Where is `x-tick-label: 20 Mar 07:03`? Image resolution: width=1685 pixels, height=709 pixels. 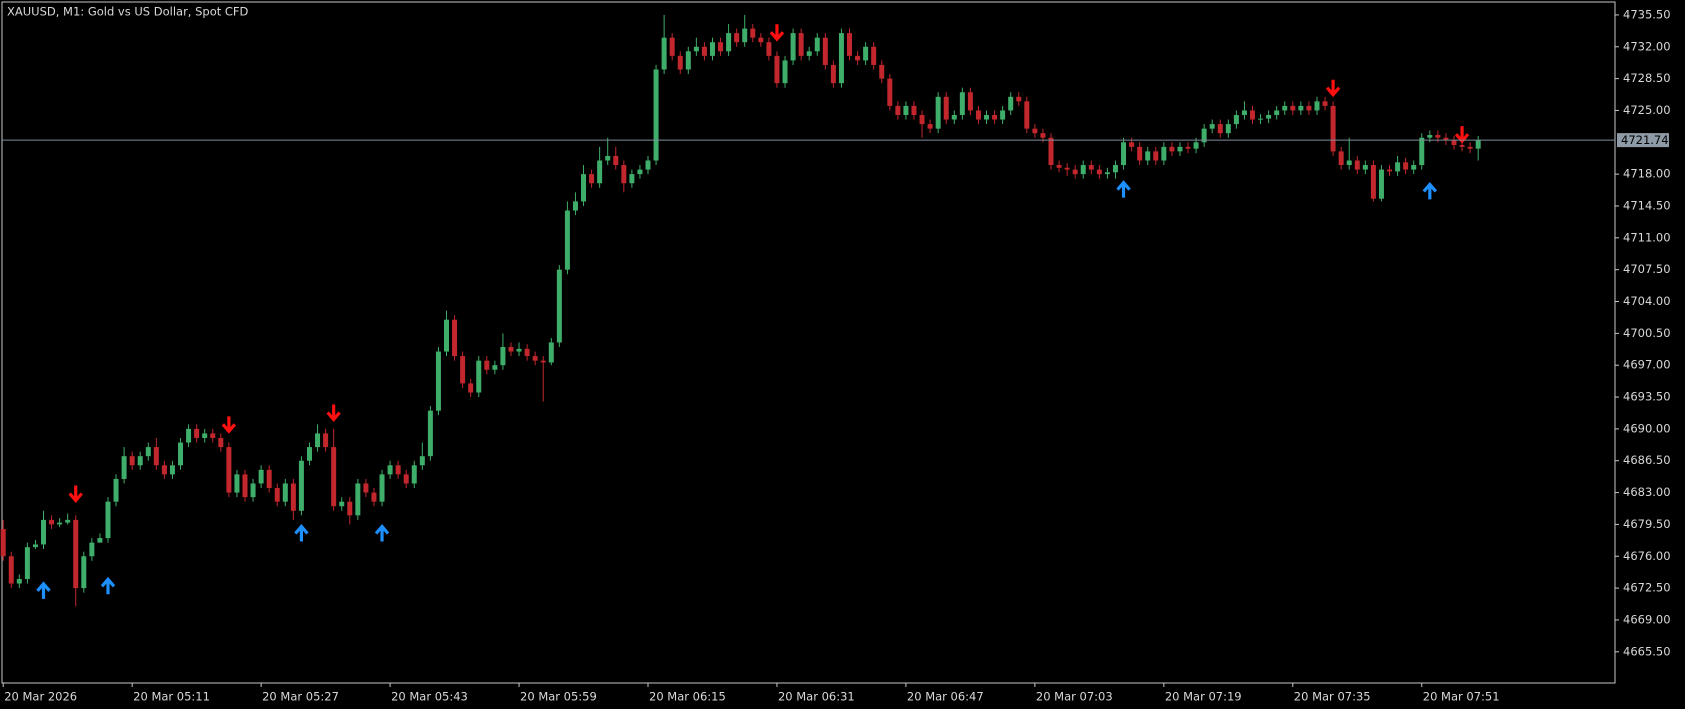
x-tick-label: 20 Mar 07:03 is located at coordinates (1074, 697).